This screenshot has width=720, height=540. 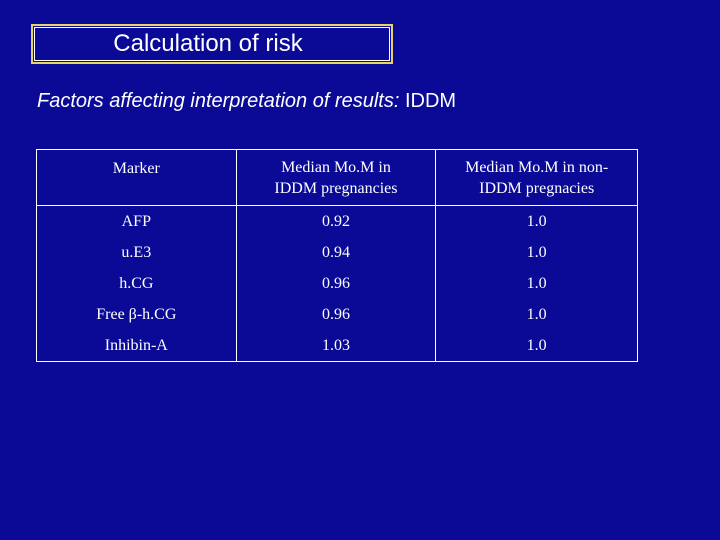 I want to click on header-non-iddm-line-1: Median Mo.M in non-, so click(x=537, y=167).